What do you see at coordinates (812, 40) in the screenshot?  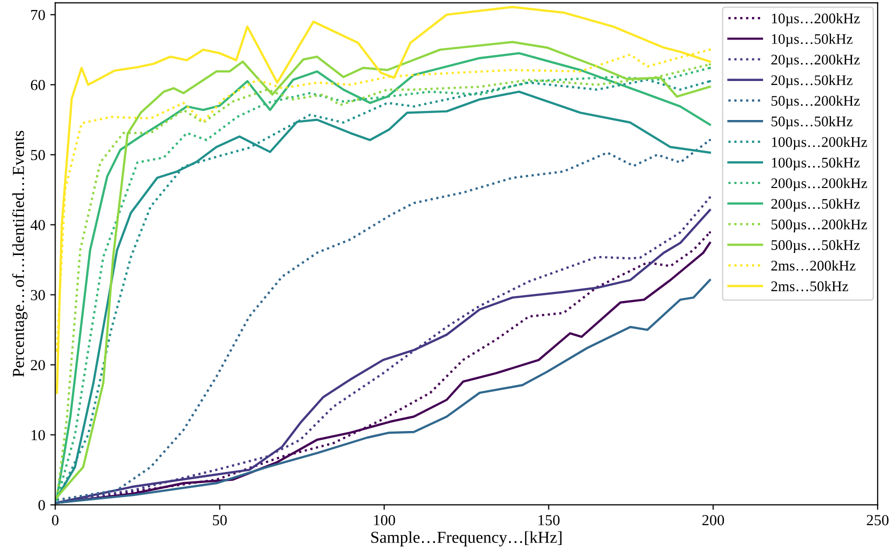 I see `legend-label: 10µs…50kHz` at bounding box center [812, 40].